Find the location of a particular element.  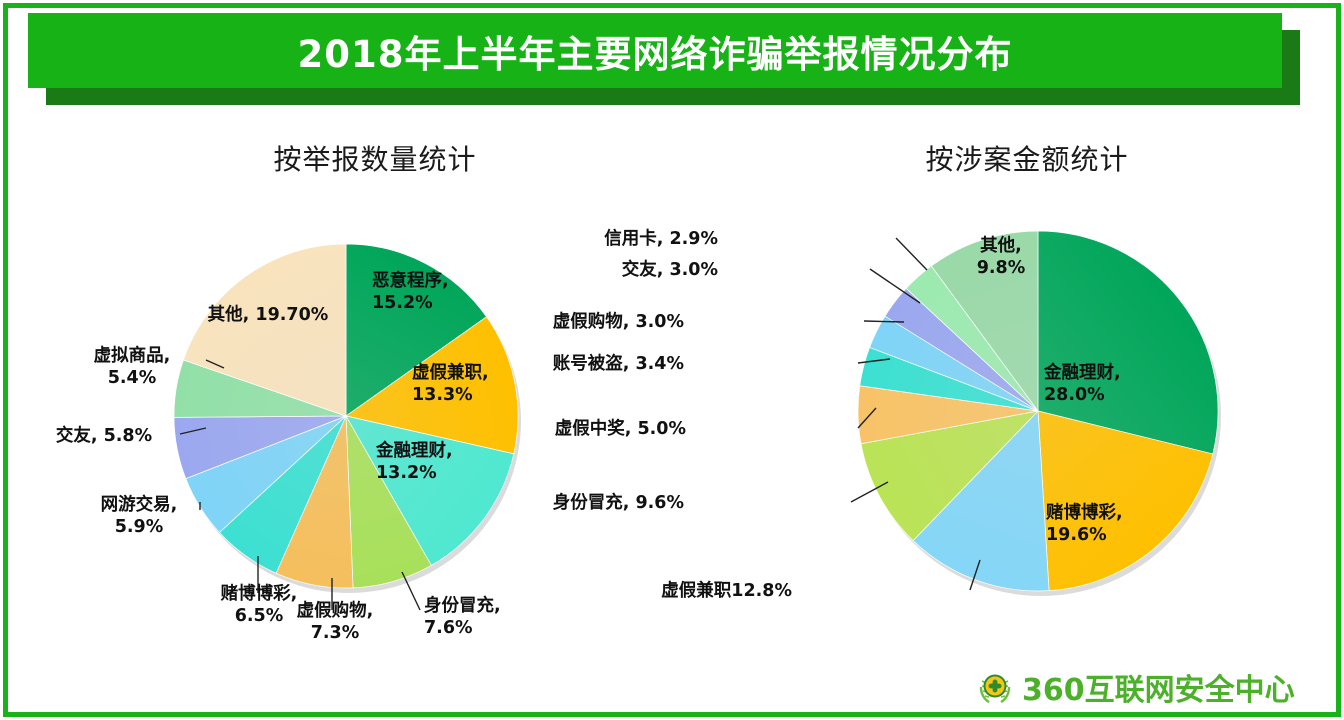

pie-slice-label: 其他, 19.70% is located at coordinates (268, 315).